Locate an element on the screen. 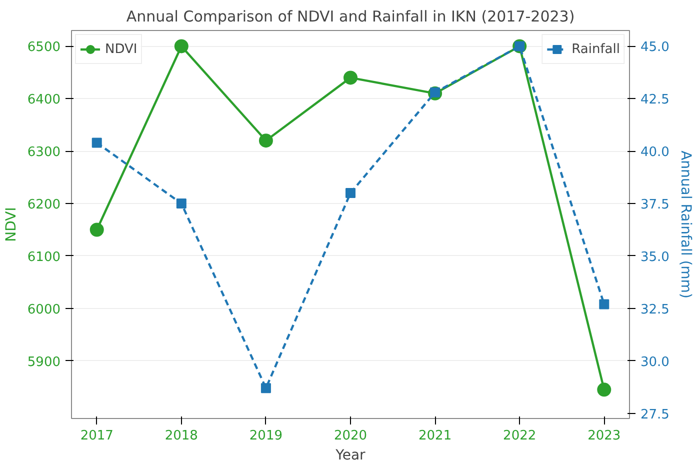 The width and height of the screenshot is (696, 466). x-tick-label: 2019 is located at coordinates (266, 436).